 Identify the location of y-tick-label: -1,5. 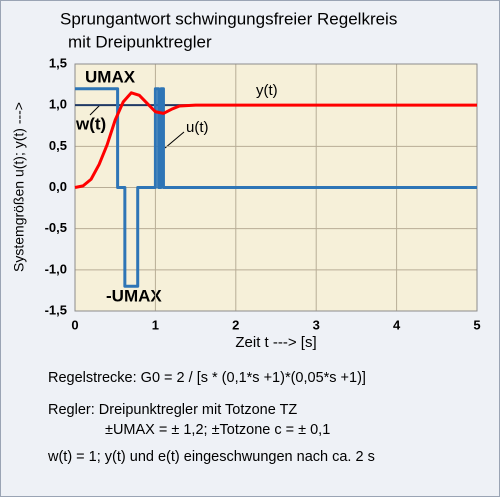
(56, 309).